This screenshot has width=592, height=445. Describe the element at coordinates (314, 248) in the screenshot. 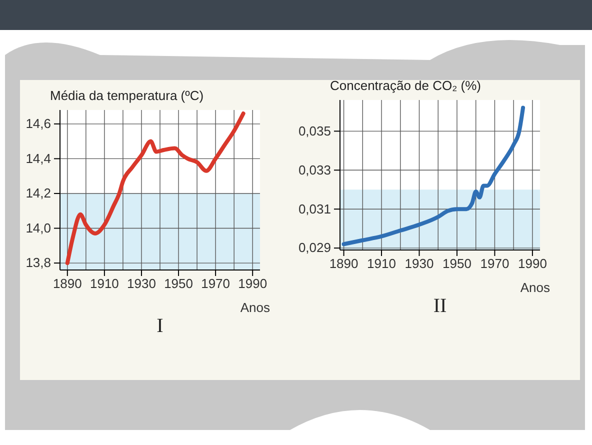

I see `y-tick-label: 0,029` at that location.